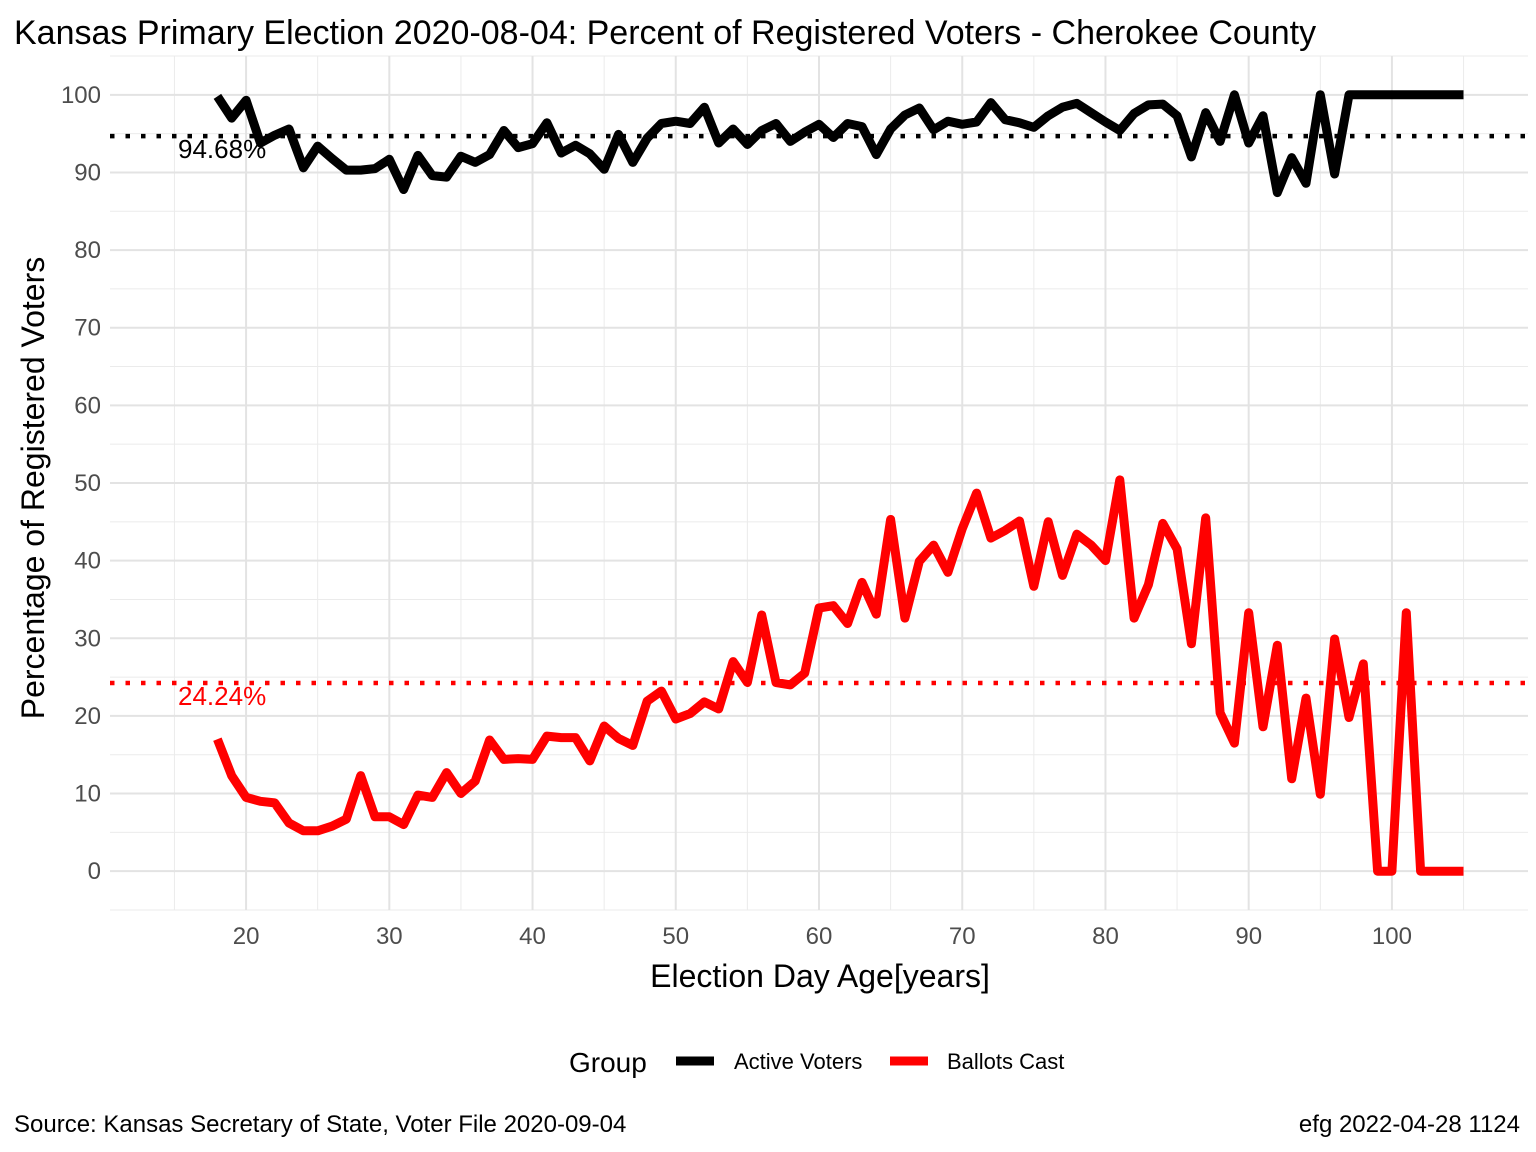 The width and height of the screenshot is (1536, 1152). What do you see at coordinates (1409, 1124) in the screenshot?
I see `author-caption: efg 2022-04-28 1124` at bounding box center [1409, 1124].